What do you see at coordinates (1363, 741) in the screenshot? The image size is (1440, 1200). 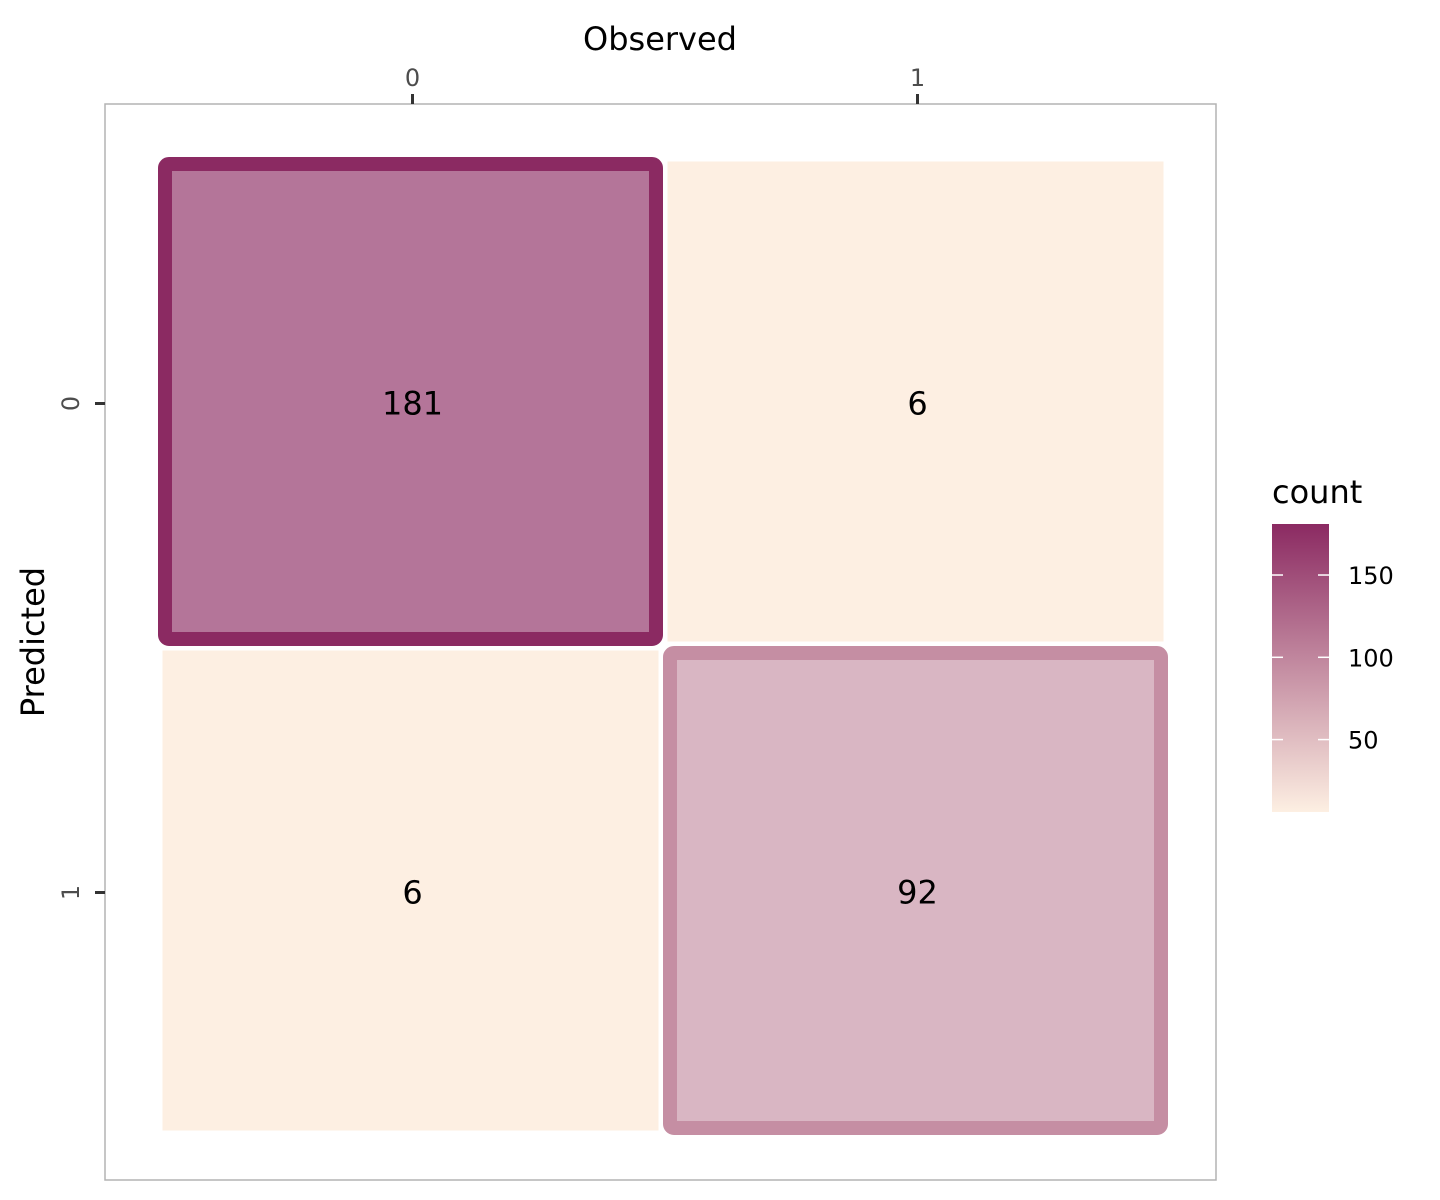 I see `legend-tick-label: 50` at bounding box center [1363, 741].